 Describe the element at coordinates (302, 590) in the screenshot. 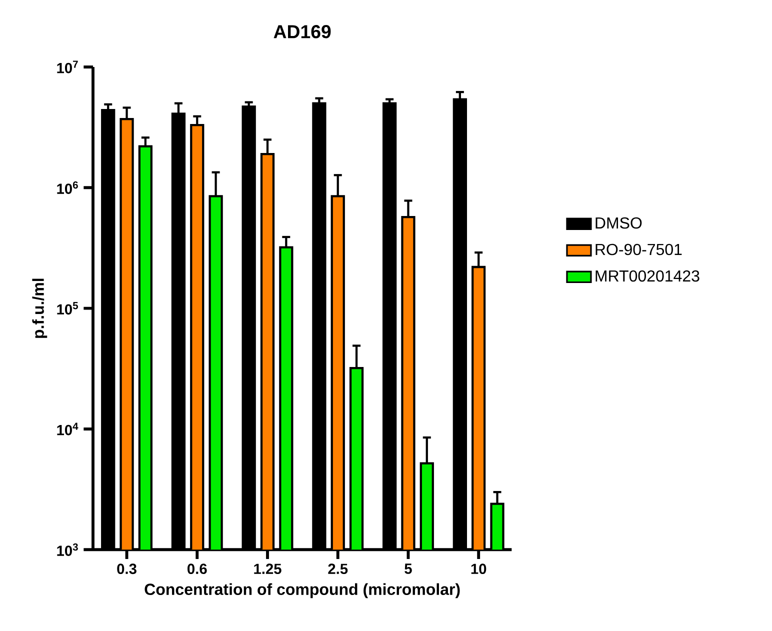

I see `x-axis-title: Concentration of compound (micromolar)` at that location.